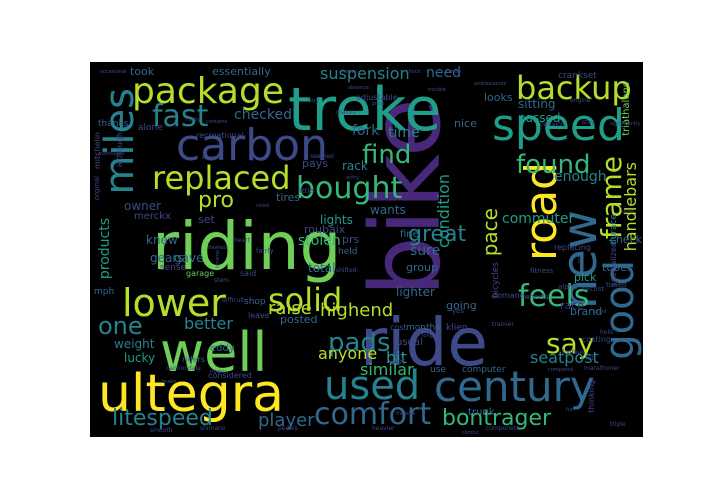 The height and width of the screenshot is (504, 720). I want to click on cloud-word-going: going, so click(461, 305).